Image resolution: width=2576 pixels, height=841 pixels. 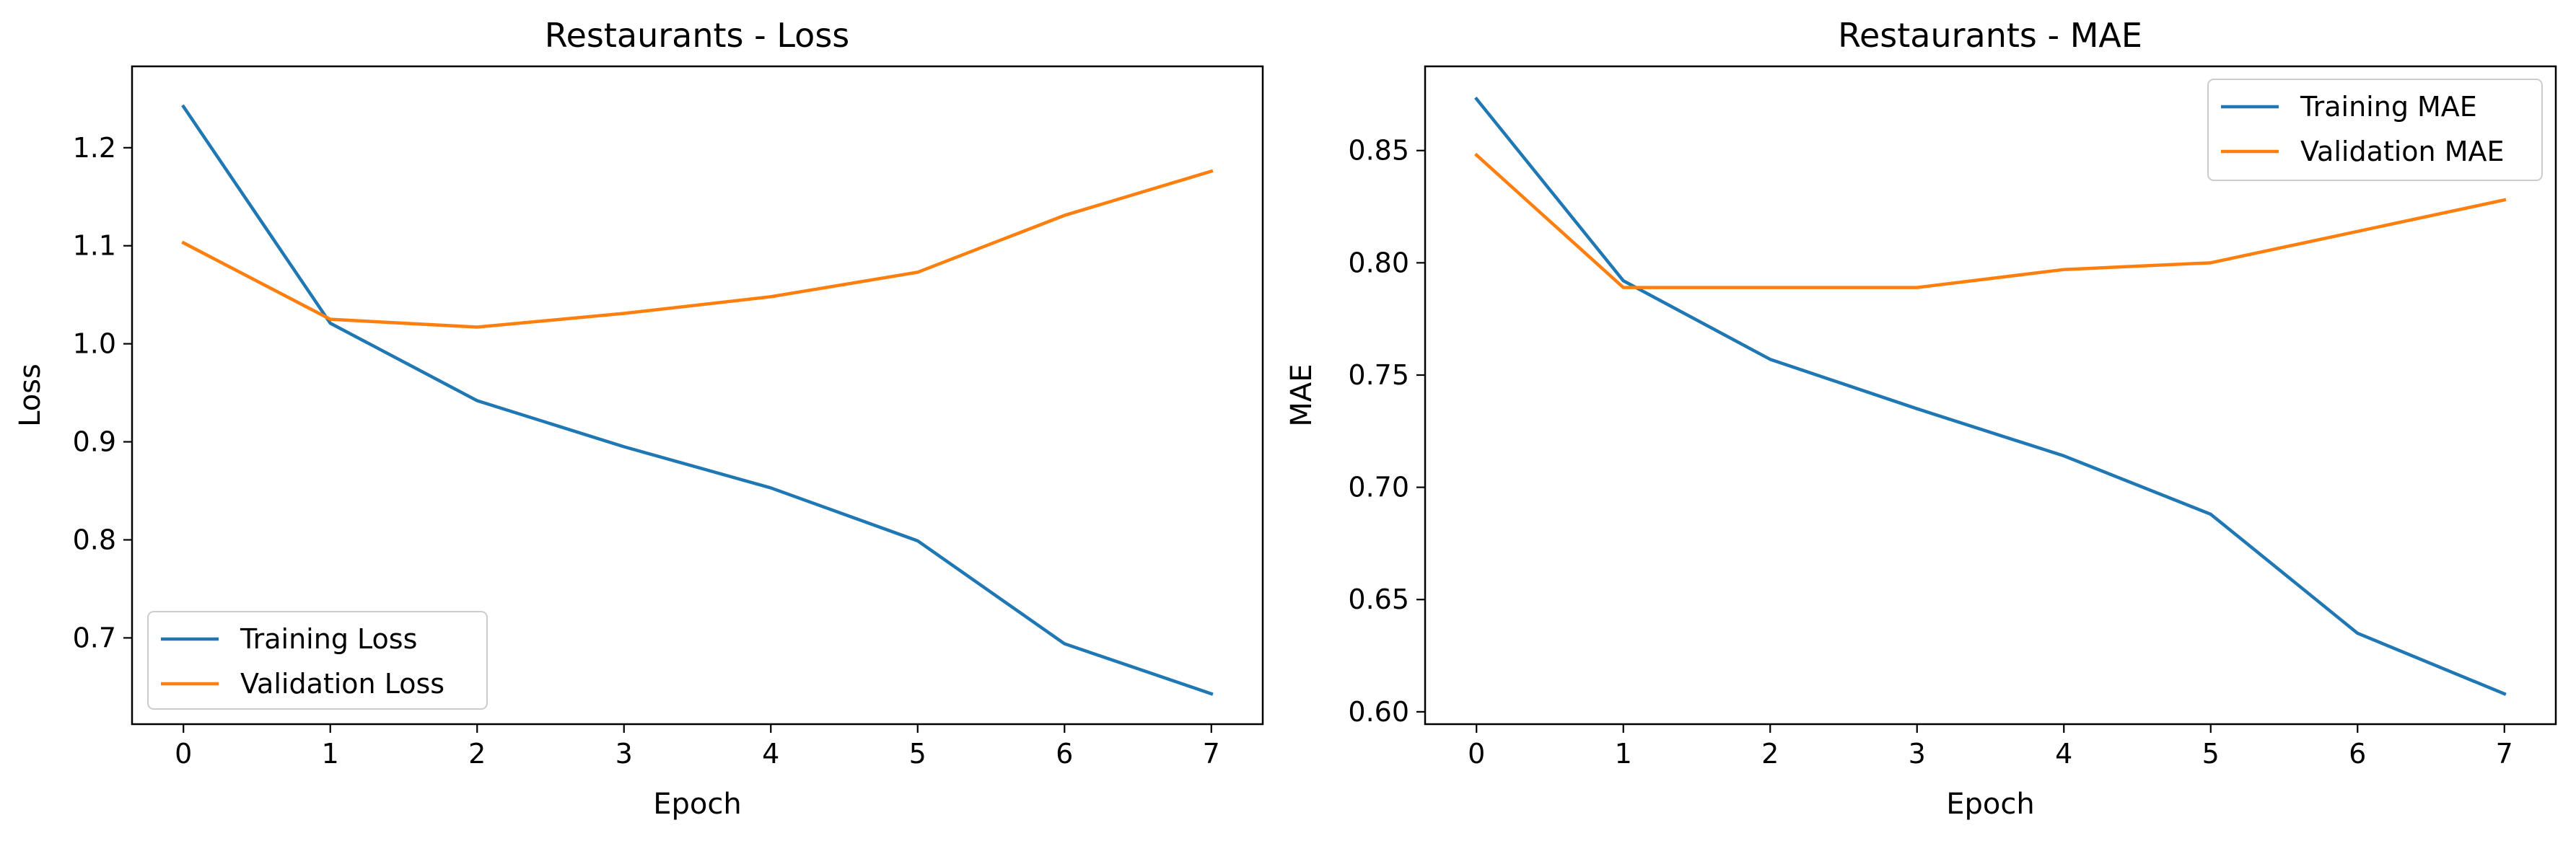 I want to click on chart-1-xtick-label-0: 0, so click(x=1476, y=754).